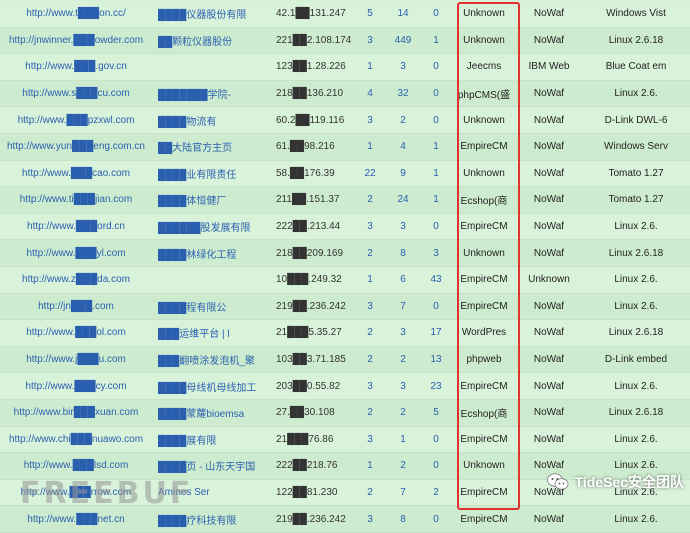  Describe the element at coordinates (76, 67) in the screenshot. I see `row-url-link: http://www.███.gov.cn` at that location.